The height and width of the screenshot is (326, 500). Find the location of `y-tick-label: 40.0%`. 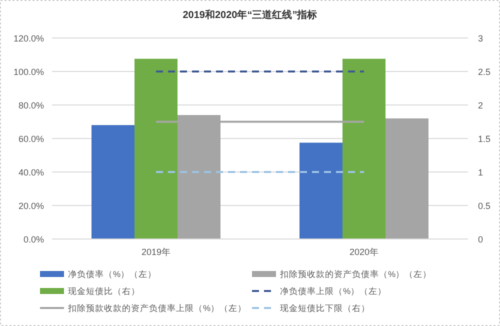

y-tick-label: 40.0% is located at coordinates (31, 173).